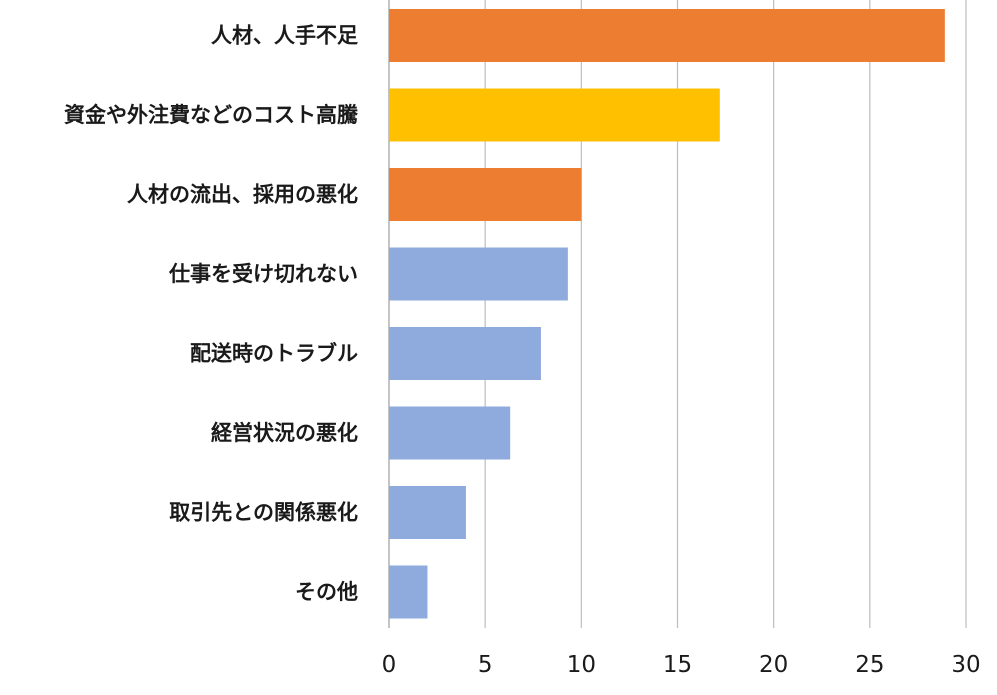  I want to click on category-label: その他, so click(326, 592).